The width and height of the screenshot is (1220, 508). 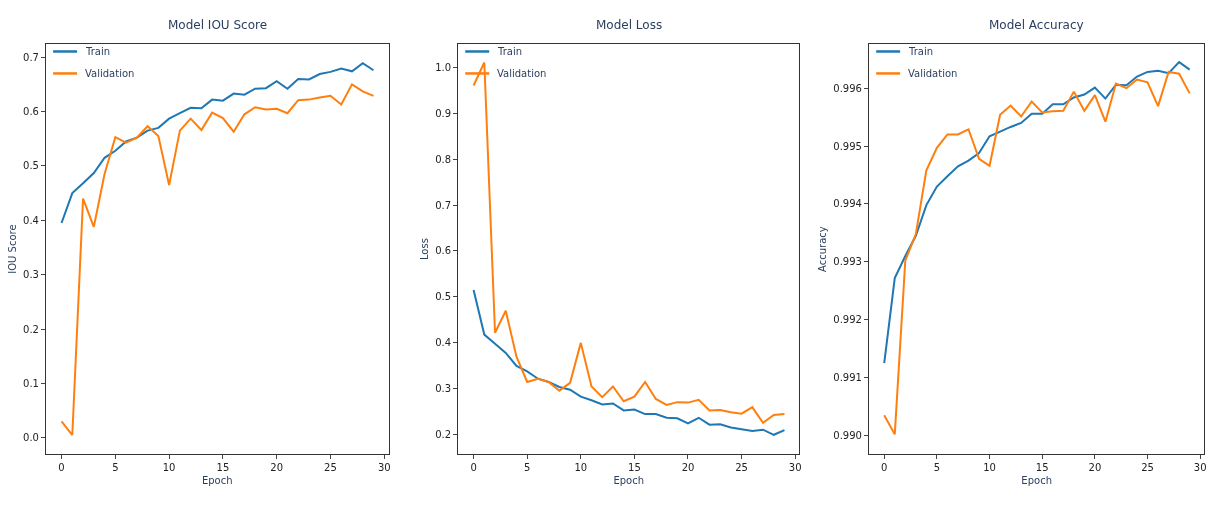 What do you see at coordinates (847, 378) in the screenshot?
I see `y-tick-label: 0.991` at bounding box center [847, 378].